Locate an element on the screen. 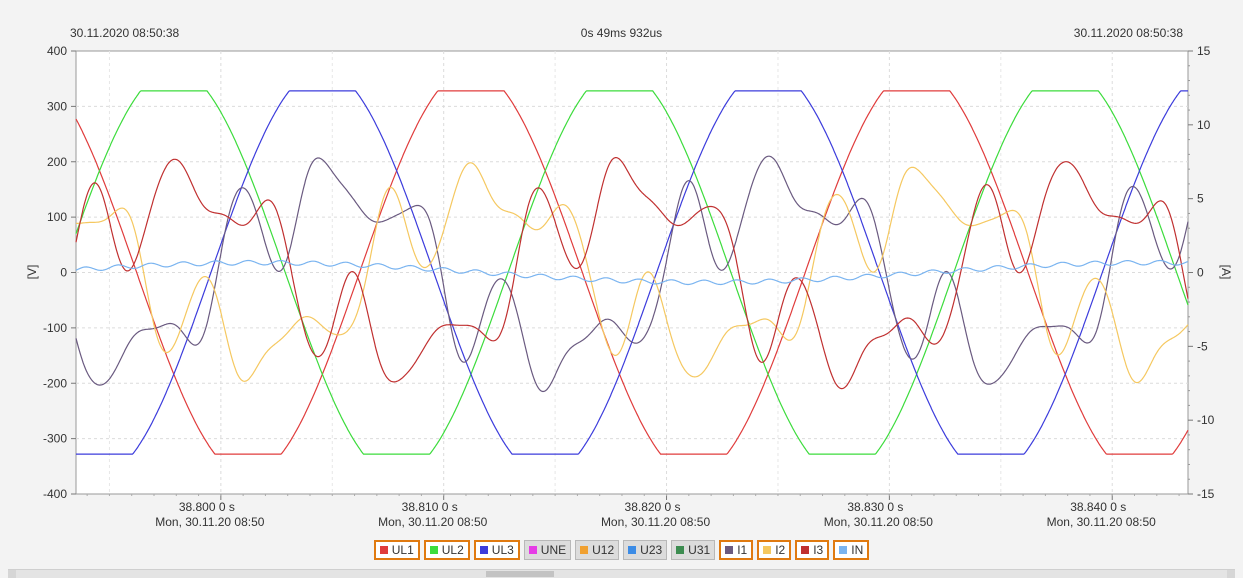 This screenshot has width=1243, height=578. x-tick-label: 38.820 0 s is located at coordinates (653, 507).